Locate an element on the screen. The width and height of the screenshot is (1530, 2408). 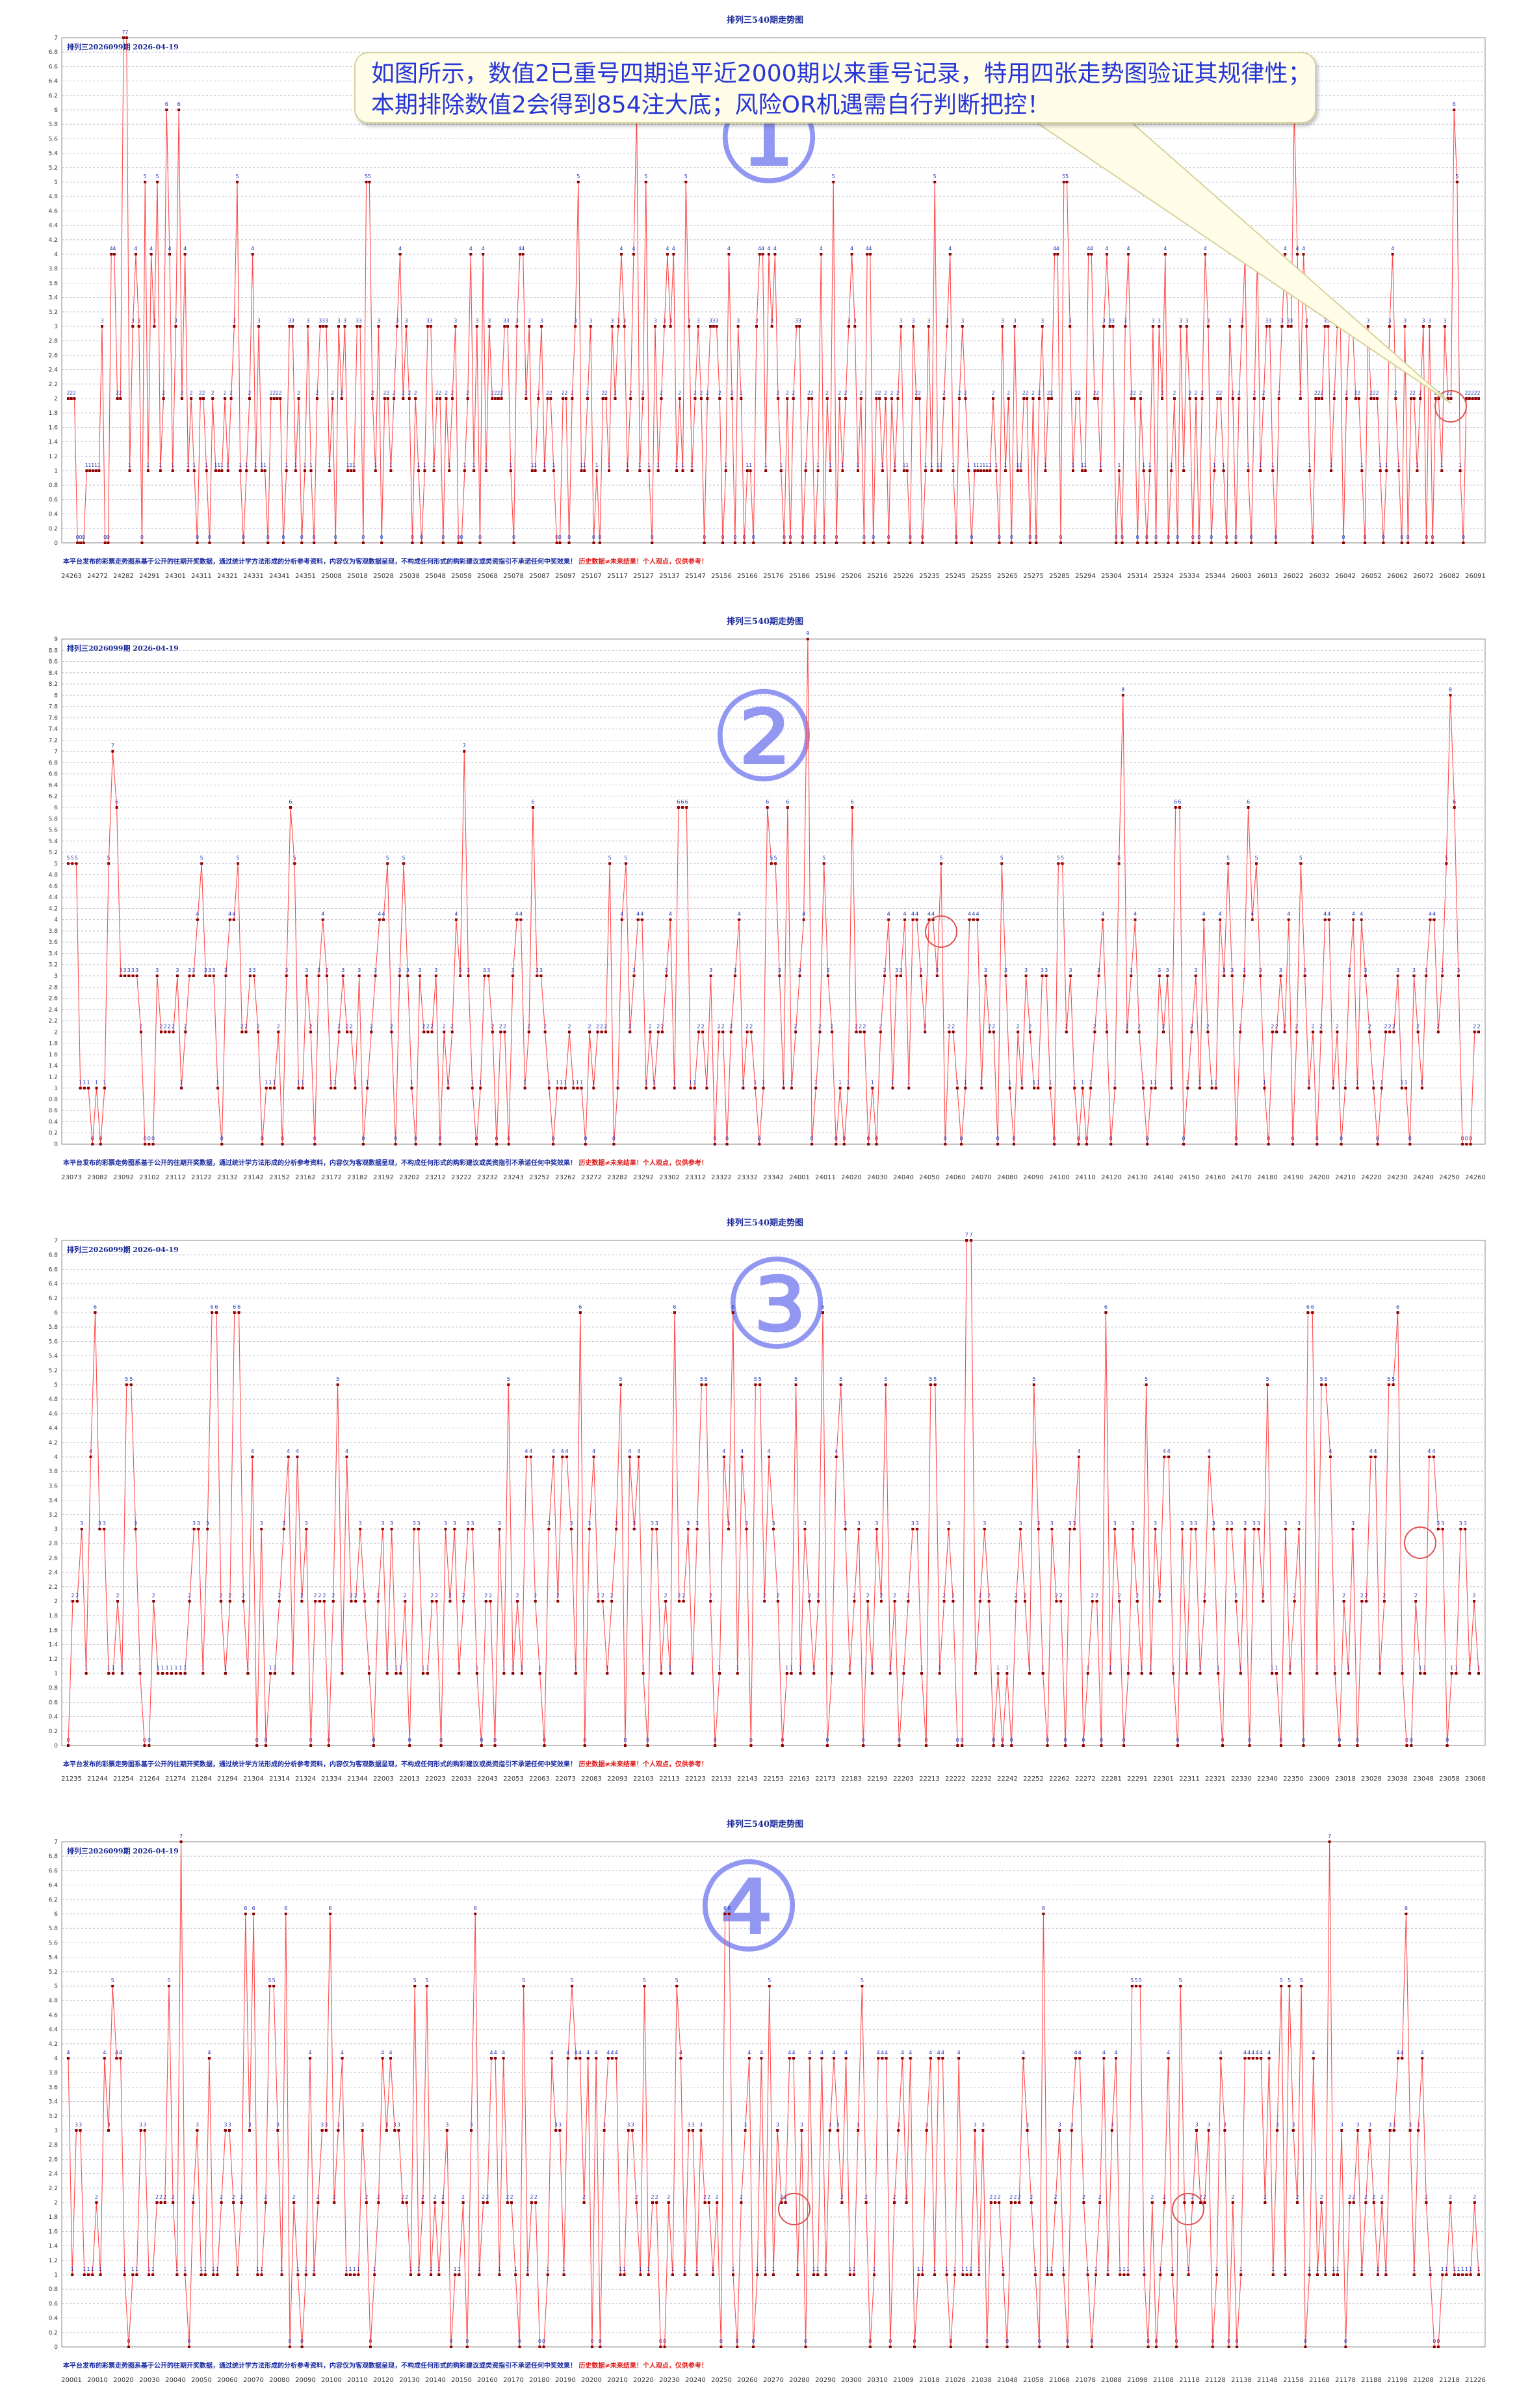
y-tick-label: 4 is located at coordinates (56, 2059).